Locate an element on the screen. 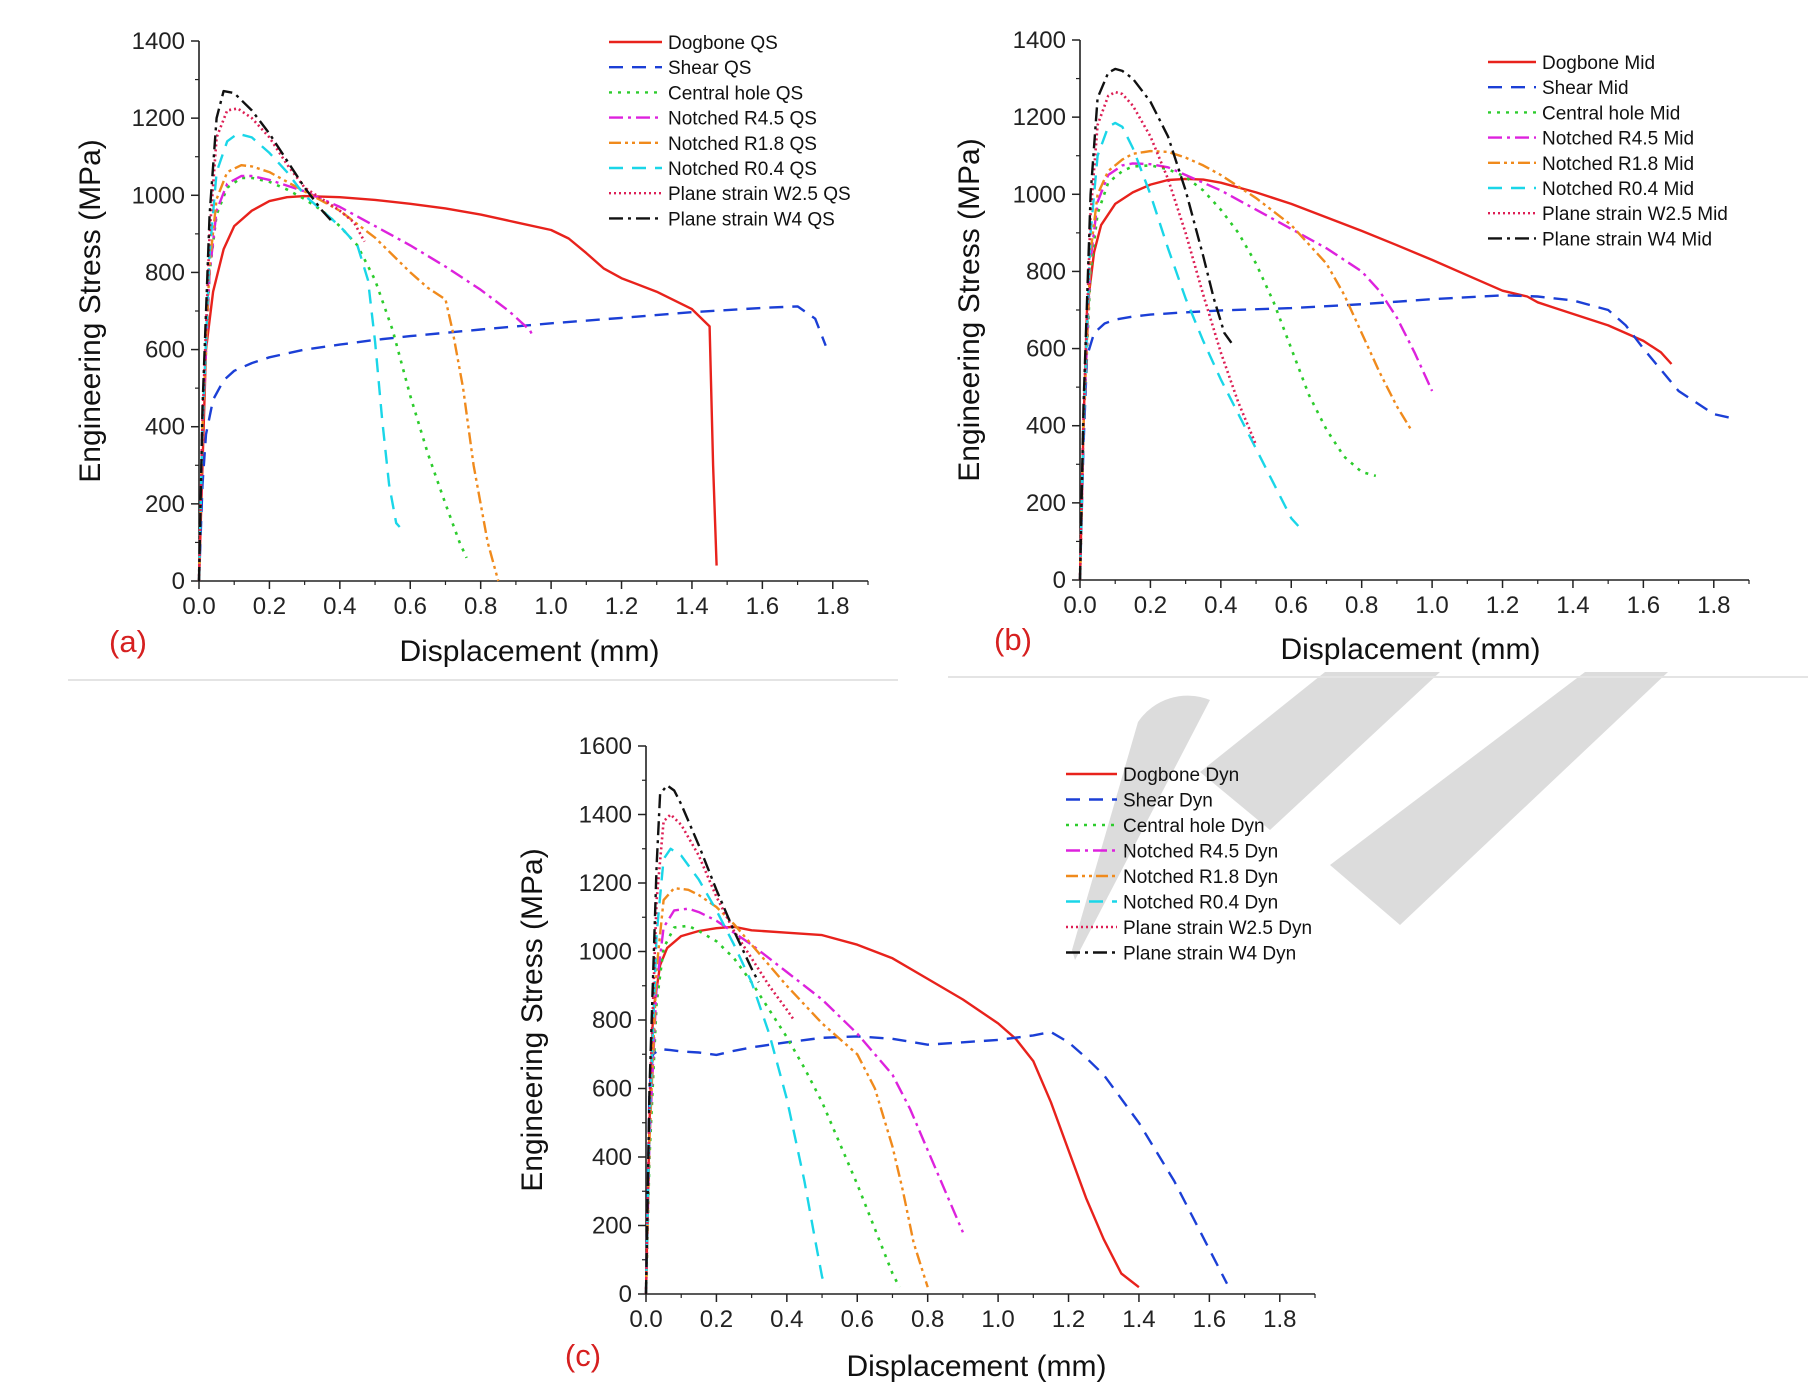 This screenshot has height=1390, width=1811. legend-label: Plane strain W4 QS is located at coordinates (751, 219).